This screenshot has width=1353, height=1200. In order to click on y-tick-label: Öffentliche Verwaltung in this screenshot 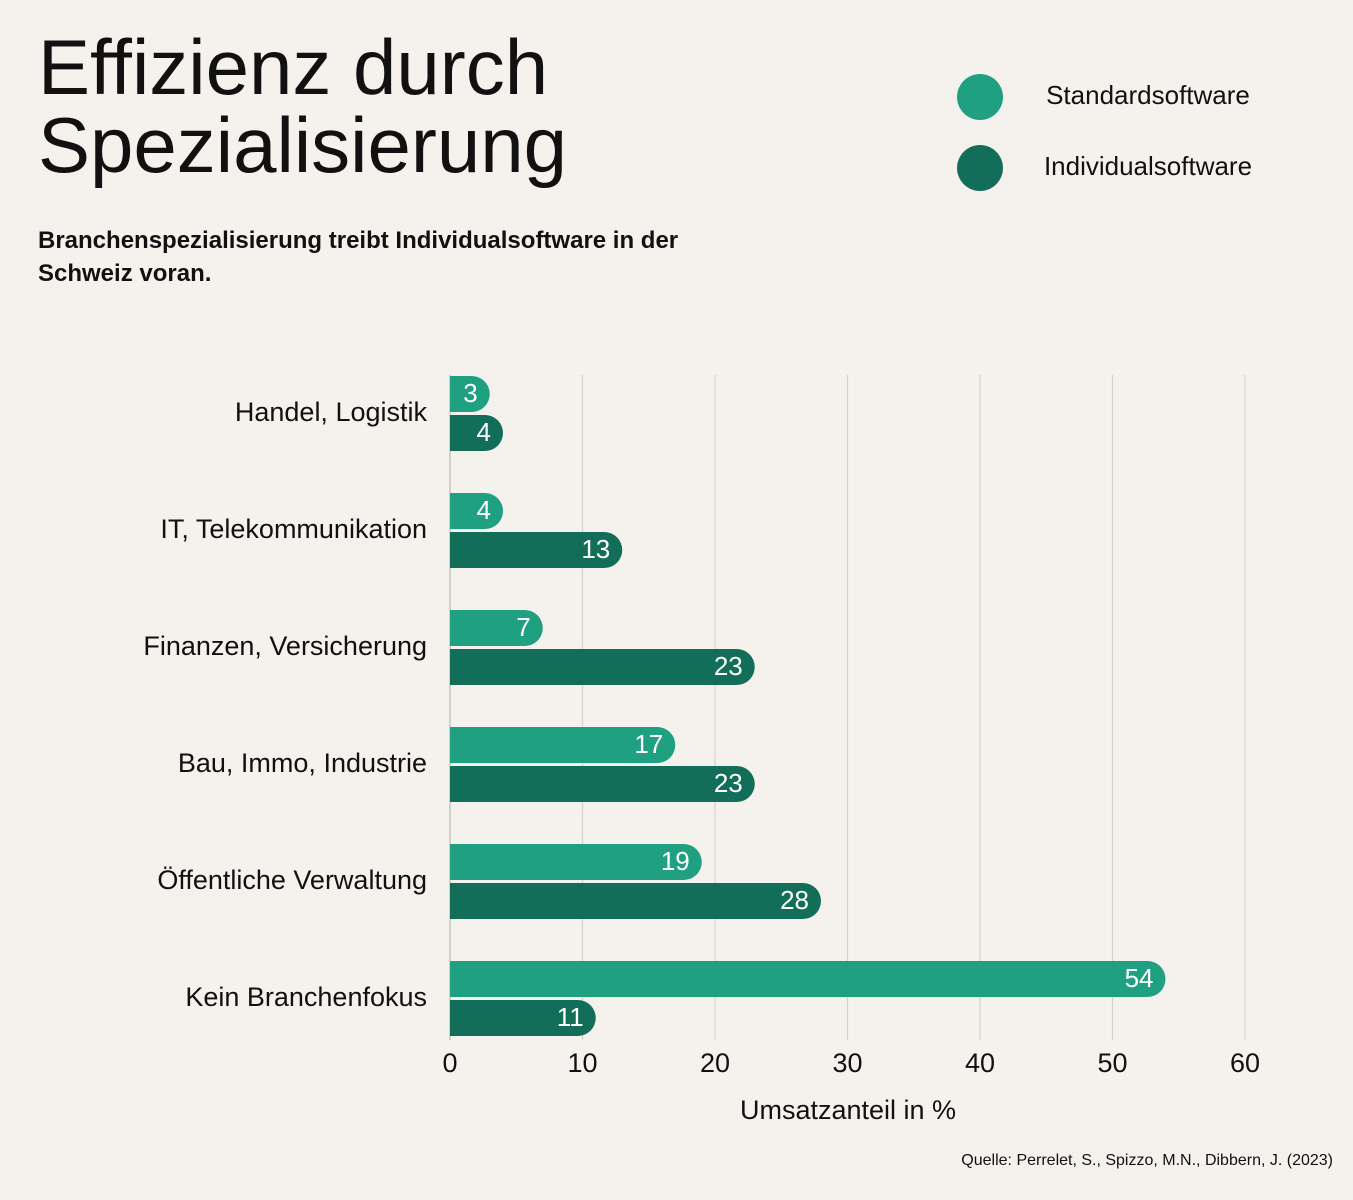, I will do `click(292, 880)`.